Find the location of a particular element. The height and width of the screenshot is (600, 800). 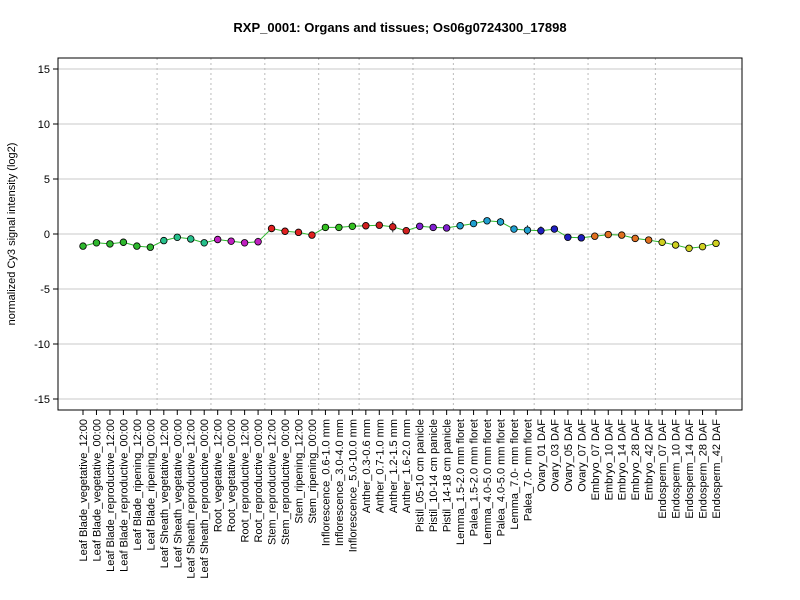

x-tick-label: Endosperm_28 DAF is located at coordinates (704, 469).